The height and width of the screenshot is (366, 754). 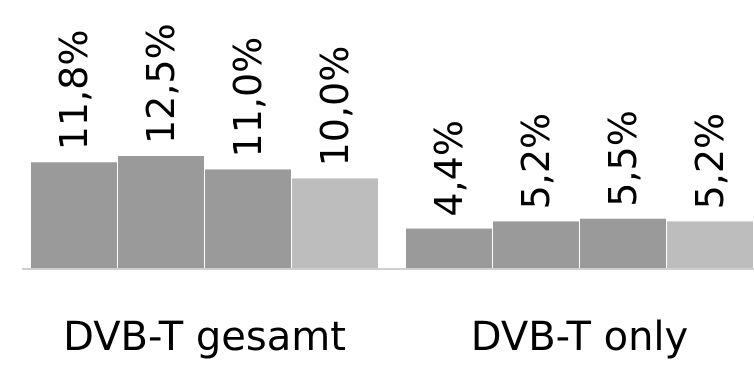 What do you see at coordinates (161, 83) in the screenshot?
I see `value-label-1-2: 12,5%` at bounding box center [161, 83].